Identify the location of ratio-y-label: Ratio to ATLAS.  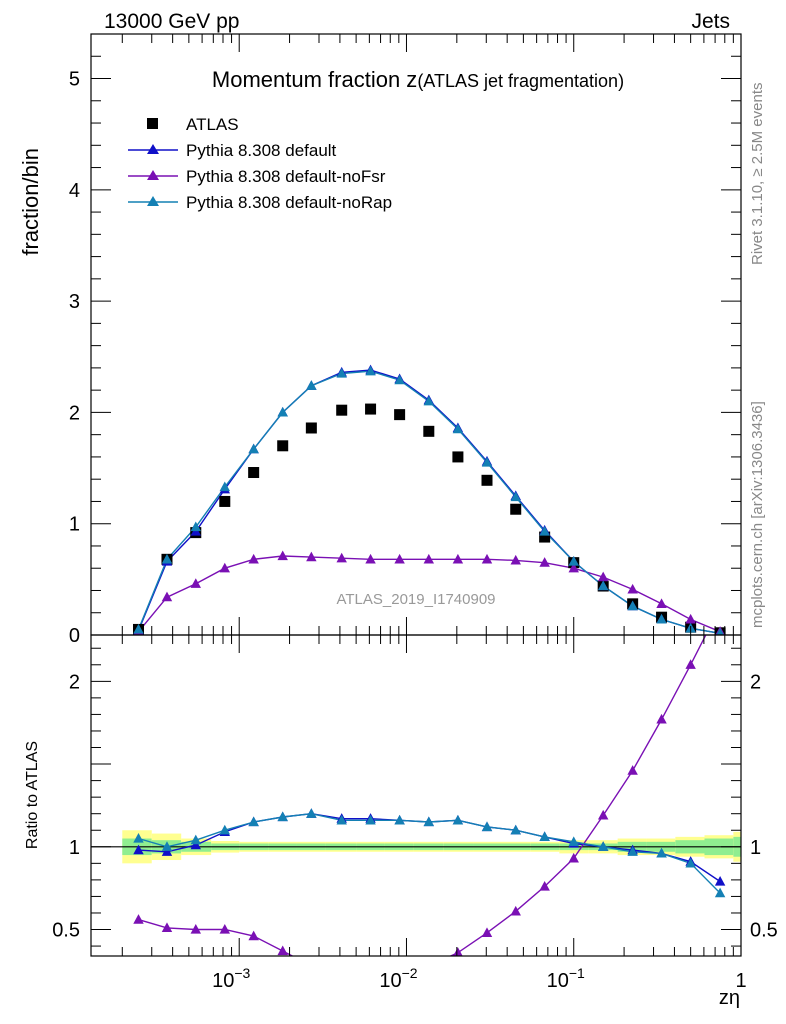
(32, 795).